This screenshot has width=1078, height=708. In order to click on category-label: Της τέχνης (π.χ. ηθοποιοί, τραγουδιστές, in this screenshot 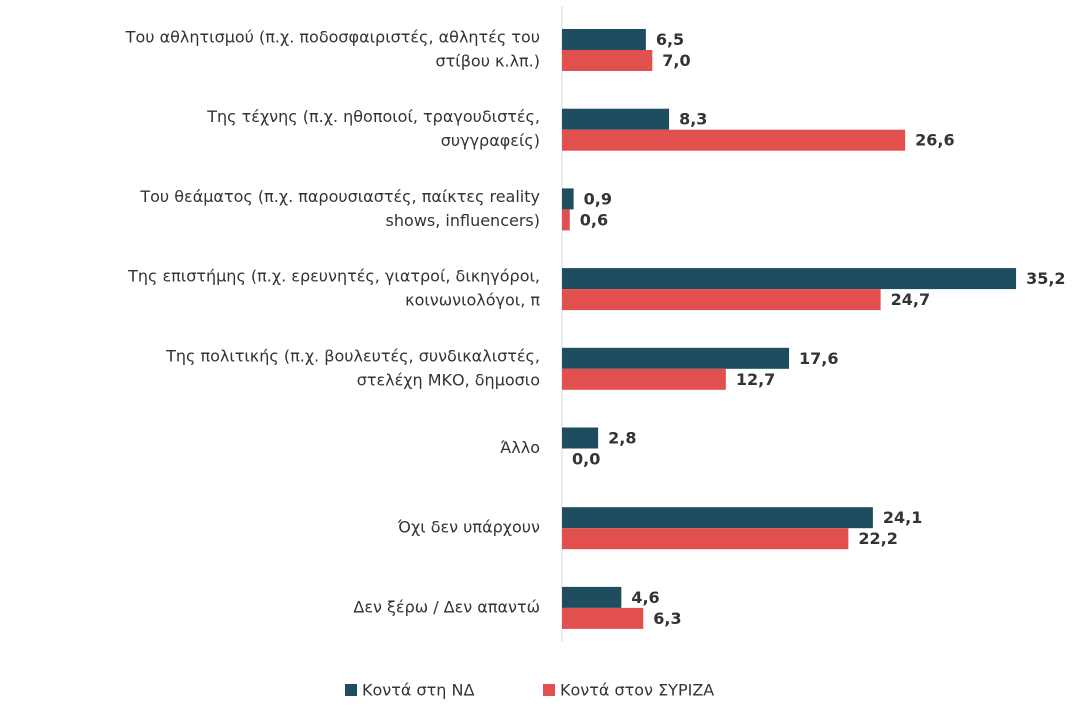, I will do `click(373, 116)`.